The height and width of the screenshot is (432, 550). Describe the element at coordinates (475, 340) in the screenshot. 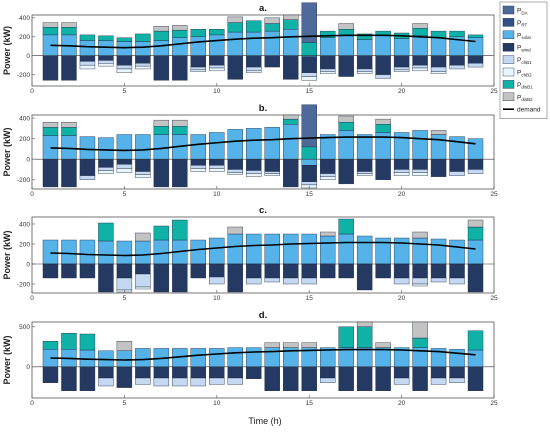

I see `bar-P_disB1-t24` at that location.